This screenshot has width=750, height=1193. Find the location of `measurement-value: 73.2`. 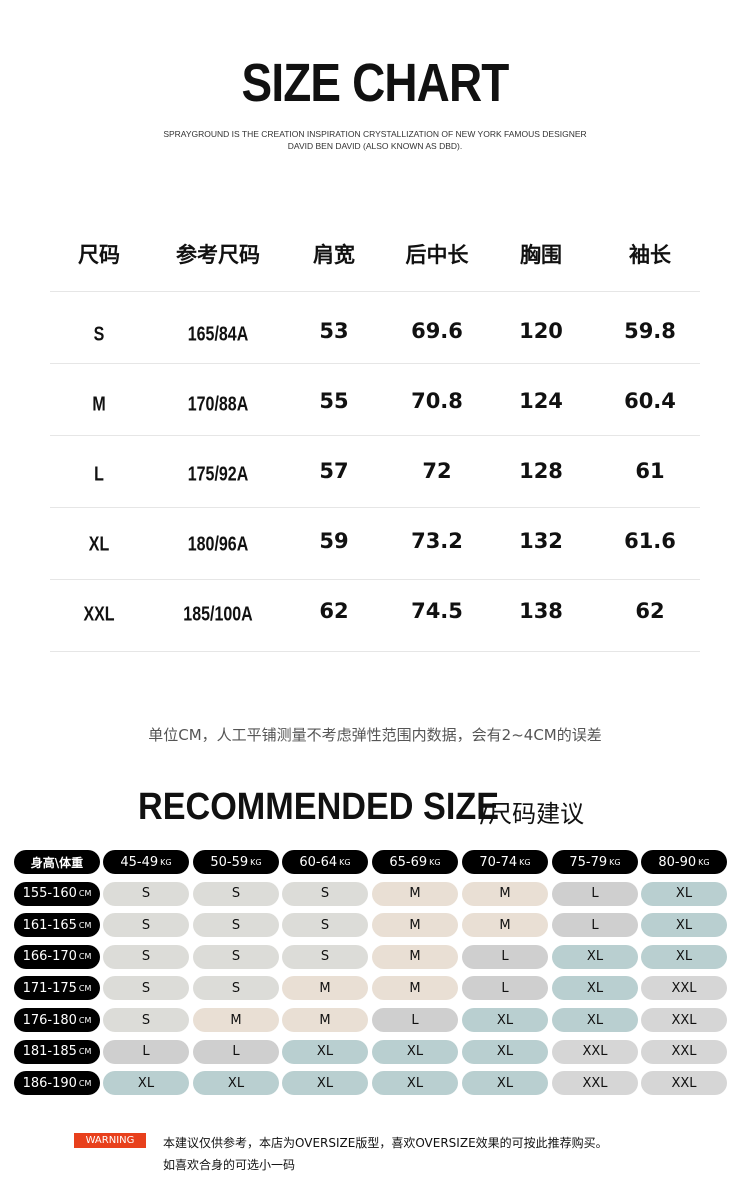

measurement-value: 73.2 is located at coordinates (437, 541).